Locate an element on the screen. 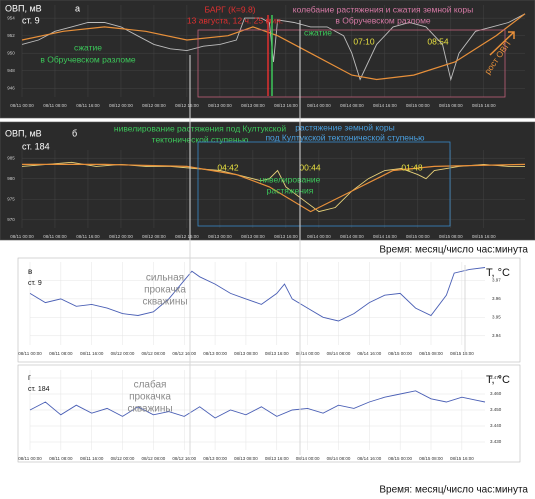 The height and width of the screenshot is (499, 535). annotation: растяжения is located at coordinates (290, 190).